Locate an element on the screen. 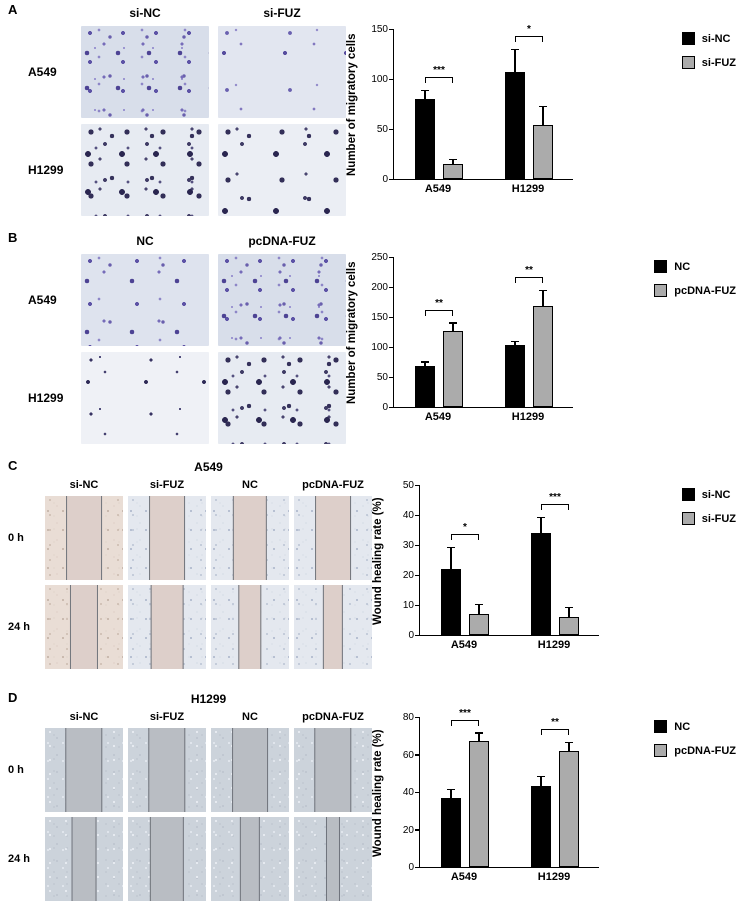 Image resolution: width=748 pixels, height=903 pixels. legend-swatch-si-fuz is located at coordinates (688, 62).